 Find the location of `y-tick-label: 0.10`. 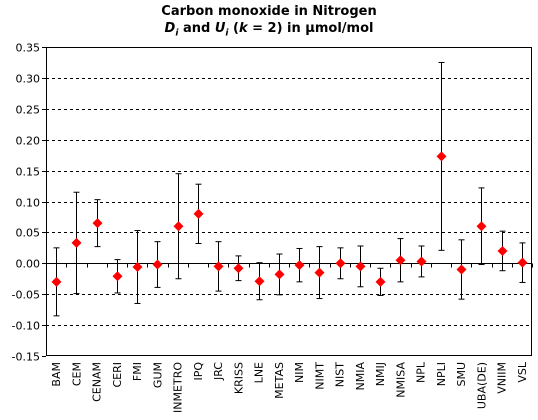

y-tick-label: 0.10 is located at coordinates (28, 203).